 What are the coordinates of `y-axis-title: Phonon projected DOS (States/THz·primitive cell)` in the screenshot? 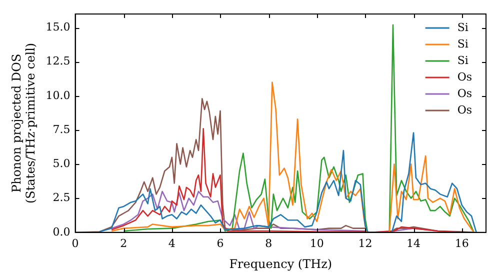 It's located at (23, 123).